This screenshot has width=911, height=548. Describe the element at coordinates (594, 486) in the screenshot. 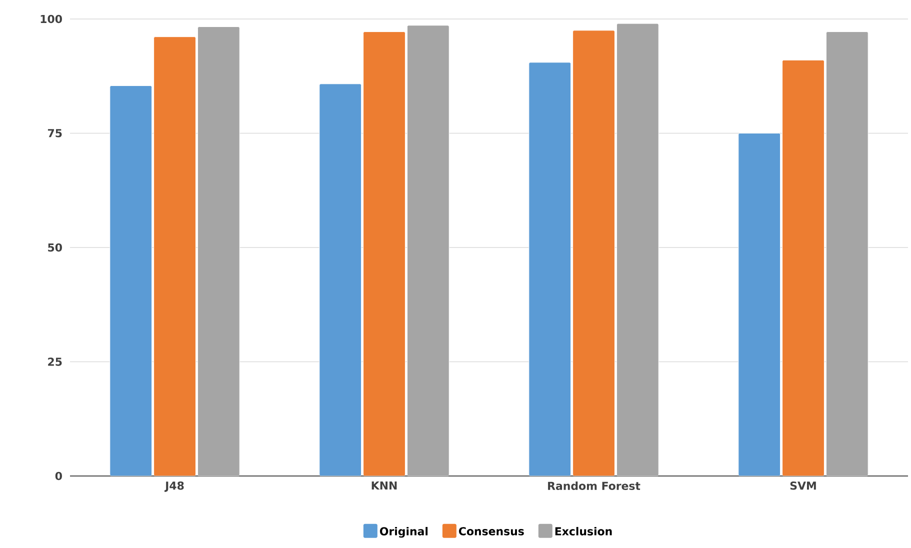

I see `x-tick-label: Random Forest` at that location.